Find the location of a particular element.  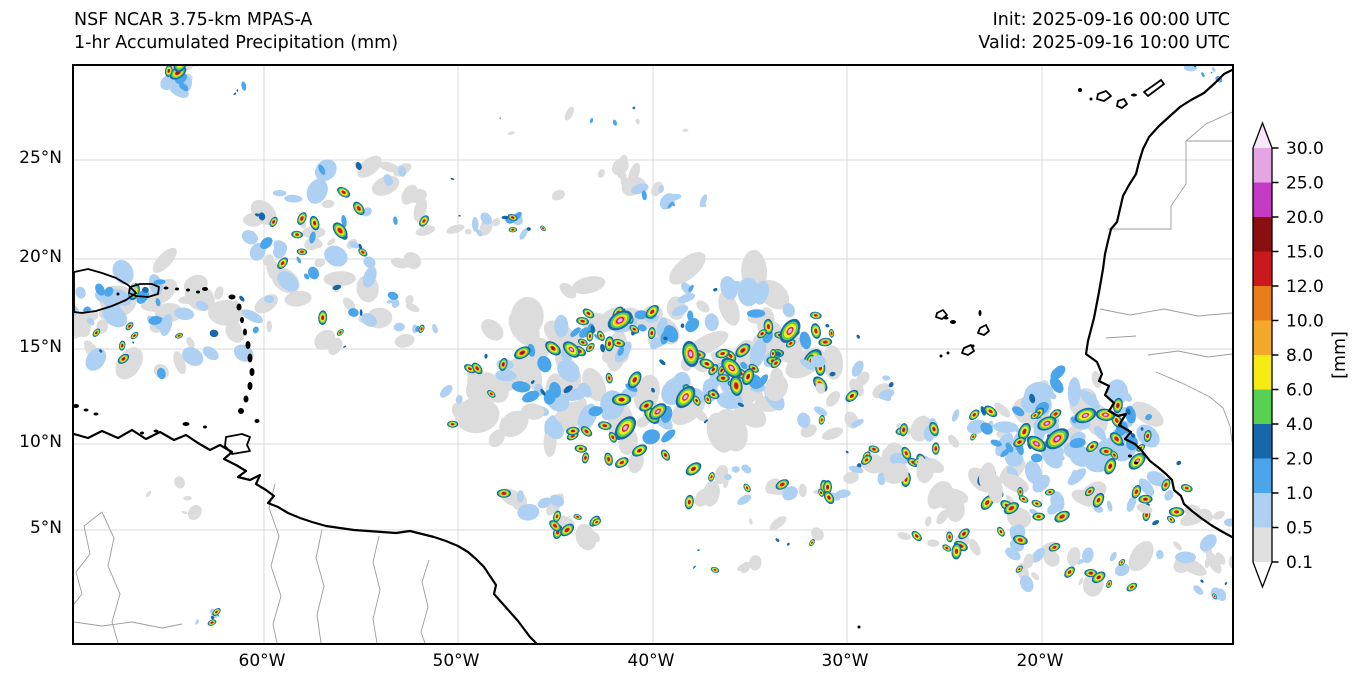

x-tick-label: 50°W is located at coordinates (456, 661).